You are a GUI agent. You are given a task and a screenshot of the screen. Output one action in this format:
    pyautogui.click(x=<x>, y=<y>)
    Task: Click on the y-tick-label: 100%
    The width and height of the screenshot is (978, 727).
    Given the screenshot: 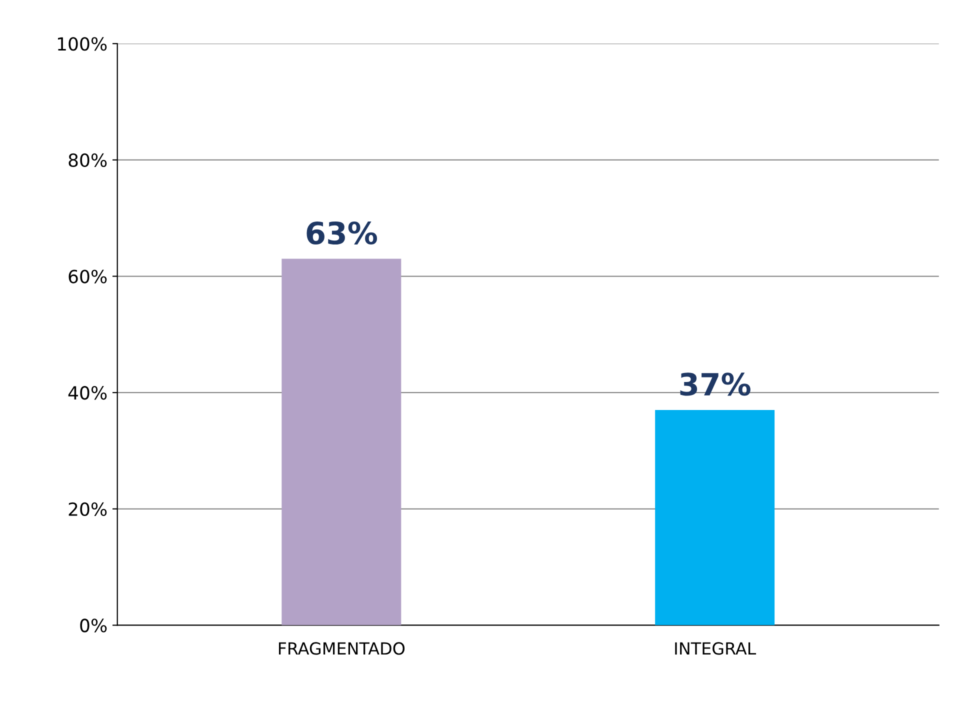 What is the action you would take?
    pyautogui.click(x=82, y=44)
    